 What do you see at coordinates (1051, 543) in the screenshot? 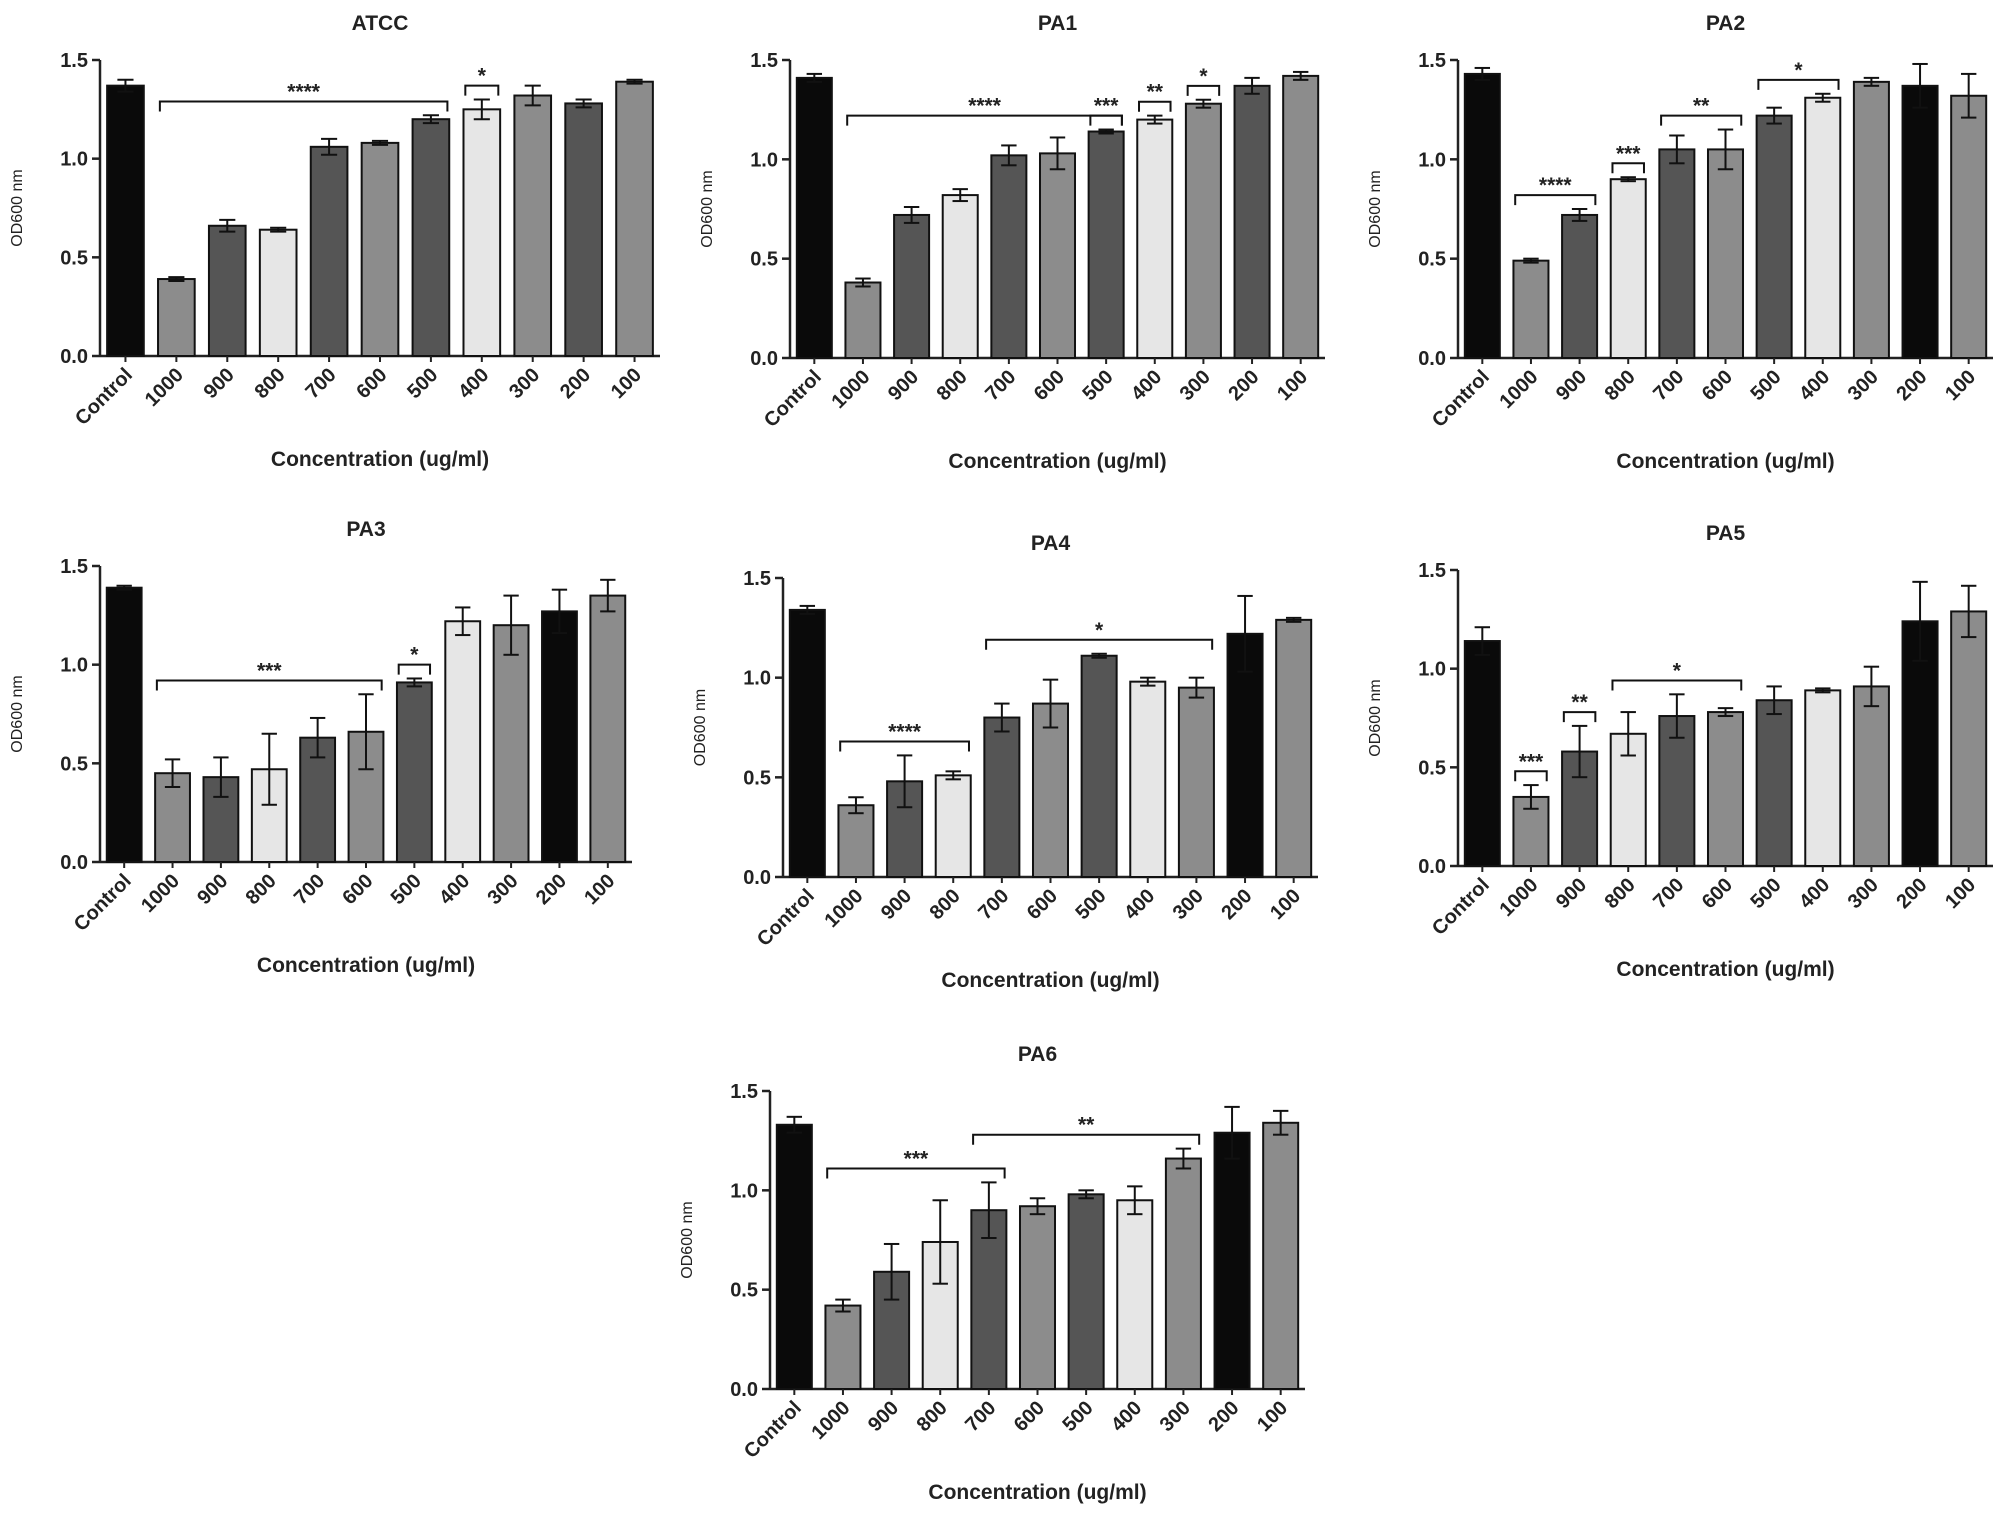
I see `chart-title: PA4` at bounding box center [1051, 543].